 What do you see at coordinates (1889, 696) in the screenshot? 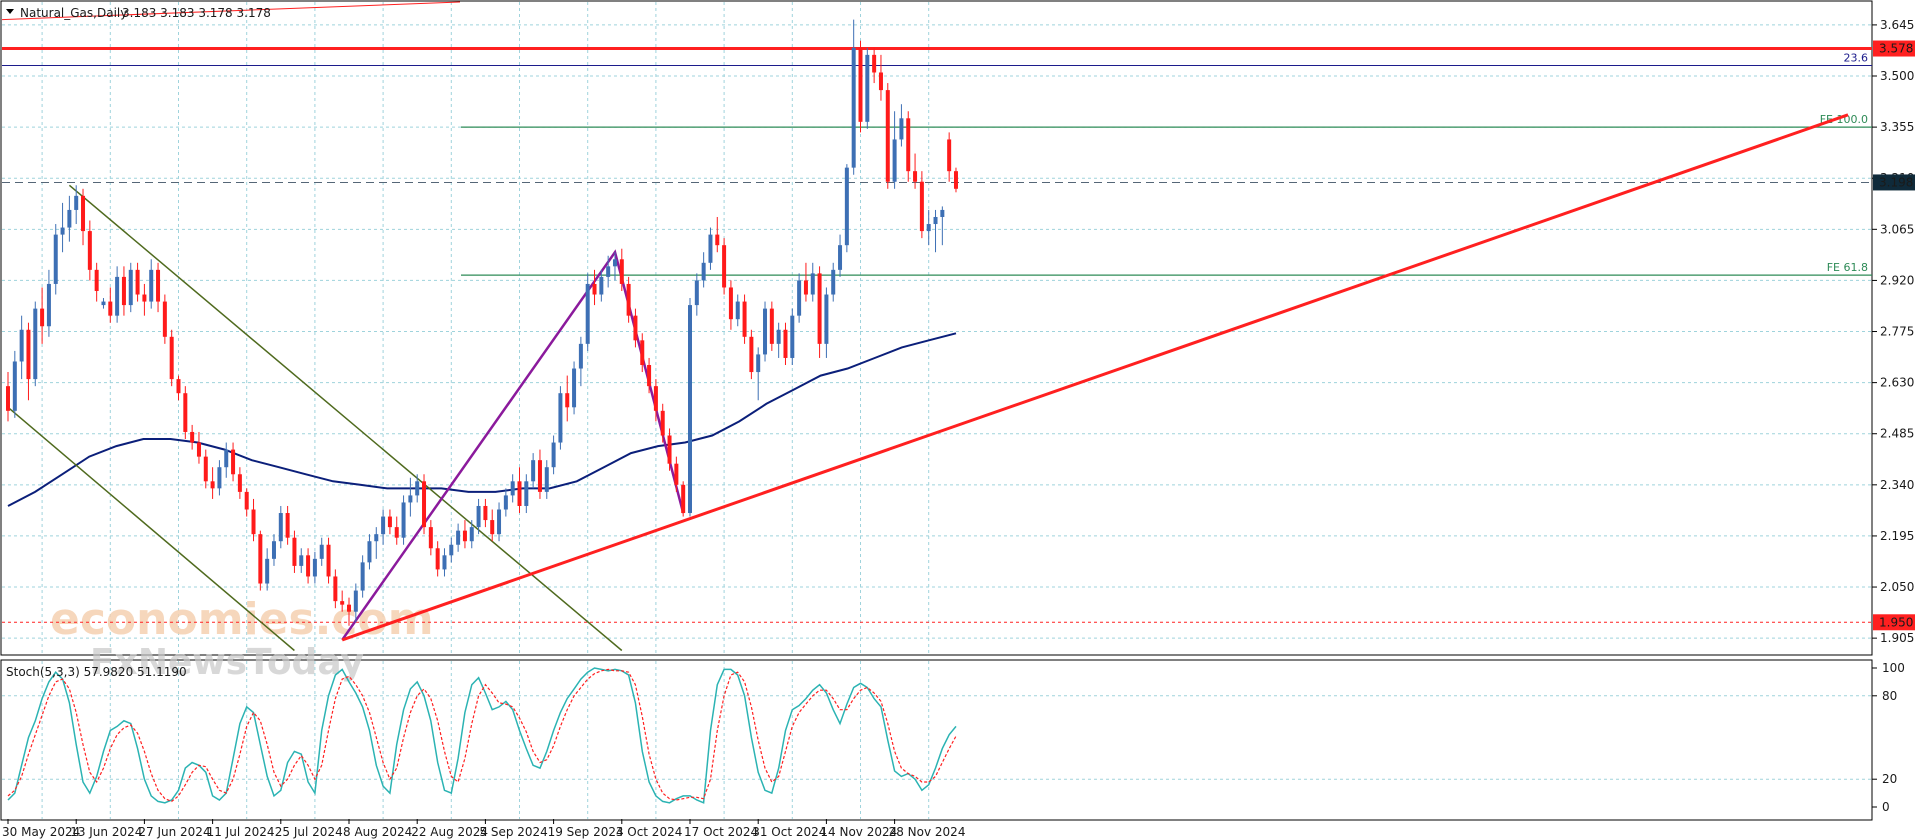
I see `stoch-tick-label: 80` at bounding box center [1889, 696].